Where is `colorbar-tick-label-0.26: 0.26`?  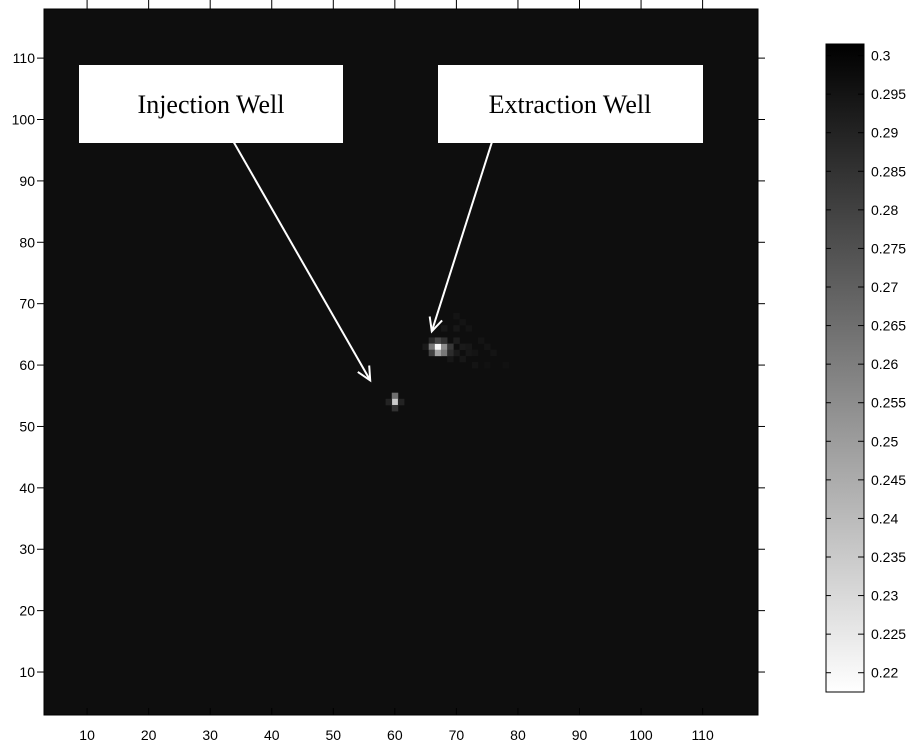
colorbar-tick-label-0.26: 0.26 is located at coordinates (884, 364).